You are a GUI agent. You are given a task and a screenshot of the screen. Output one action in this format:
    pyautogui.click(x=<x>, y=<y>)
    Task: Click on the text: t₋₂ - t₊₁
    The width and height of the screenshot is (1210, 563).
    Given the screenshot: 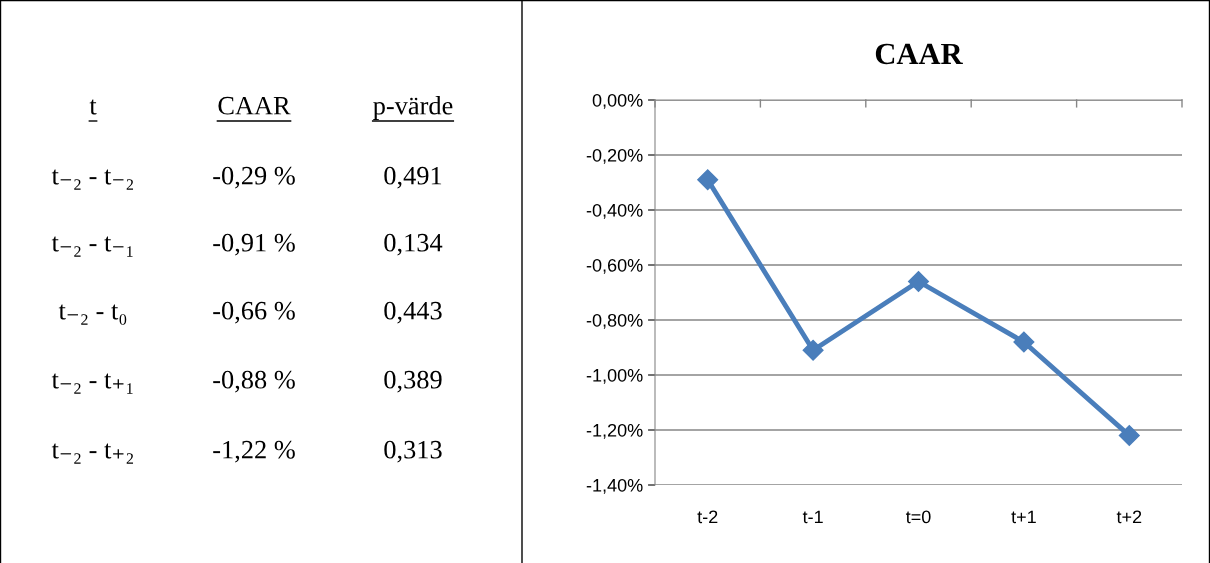 What is the action you would take?
    pyautogui.click(x=92, y=383)
    